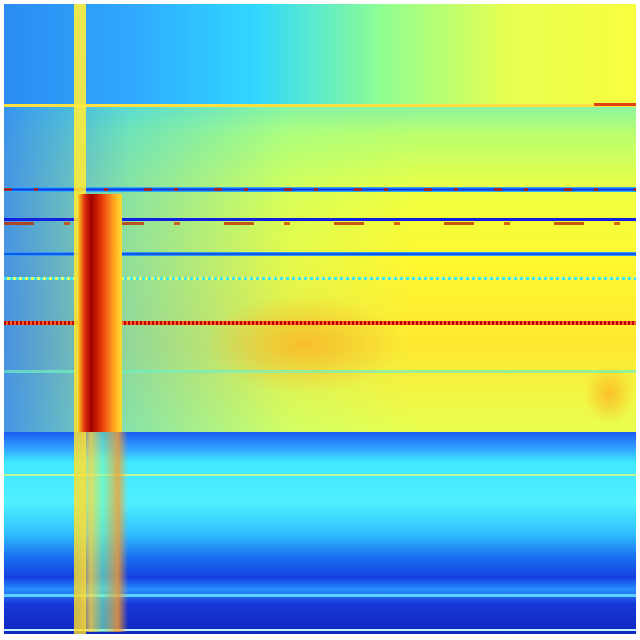 The image size is (640, 640). What do you see at coordinates (100, 313) in the screenshot?
I see `red-column` at bounding box center [100, 313].